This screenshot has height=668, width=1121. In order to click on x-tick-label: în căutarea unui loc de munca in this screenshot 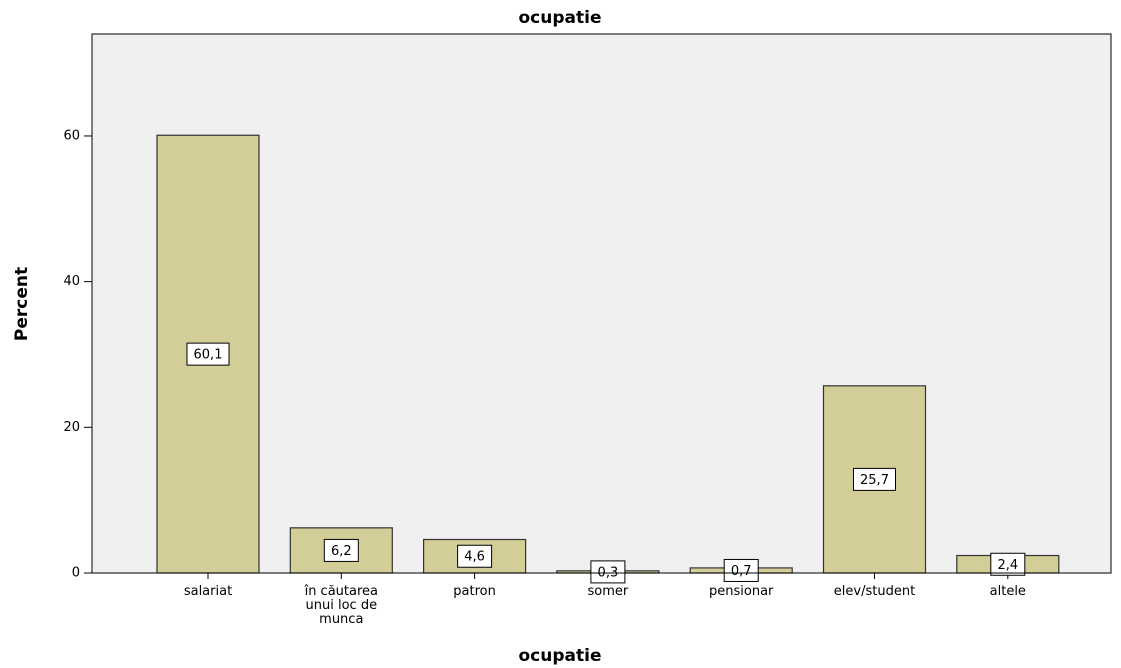, I will do `click(341, 605)`.